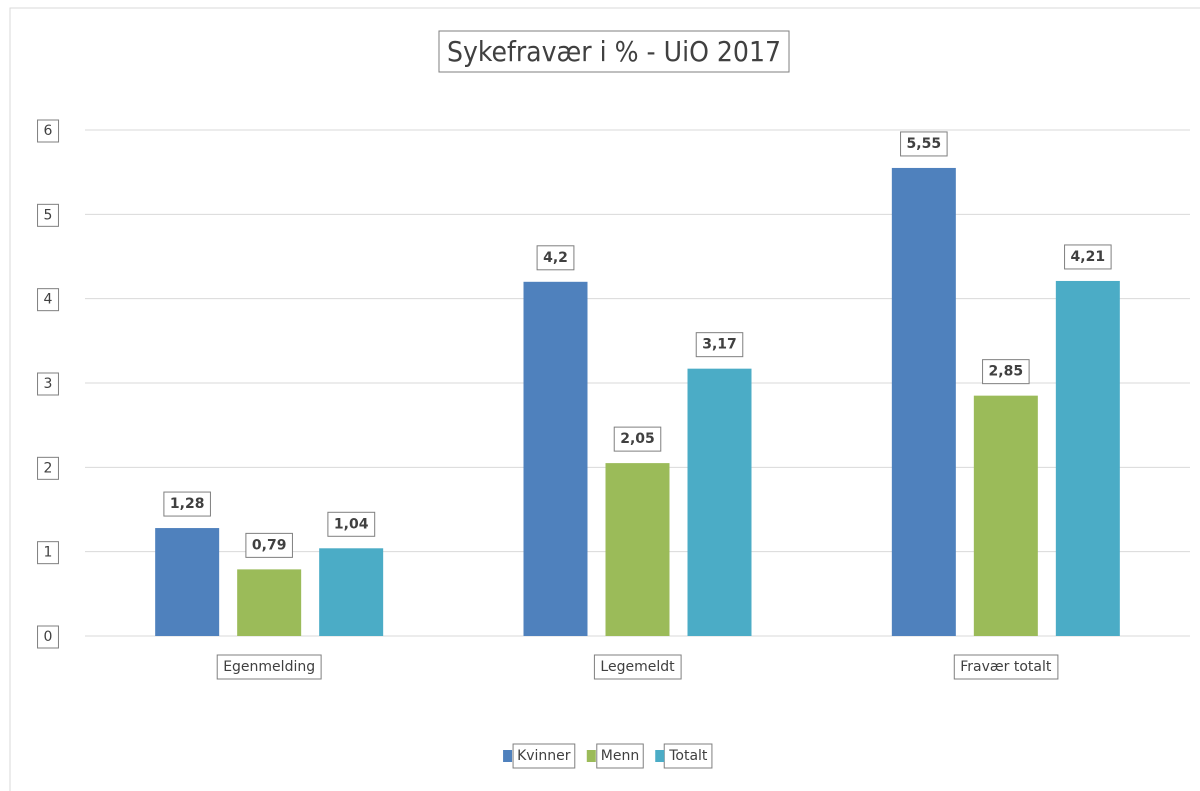 The height and width of the screenshot is (791, 1200). I want to click on value-label: 2,05, so click(637, 439).